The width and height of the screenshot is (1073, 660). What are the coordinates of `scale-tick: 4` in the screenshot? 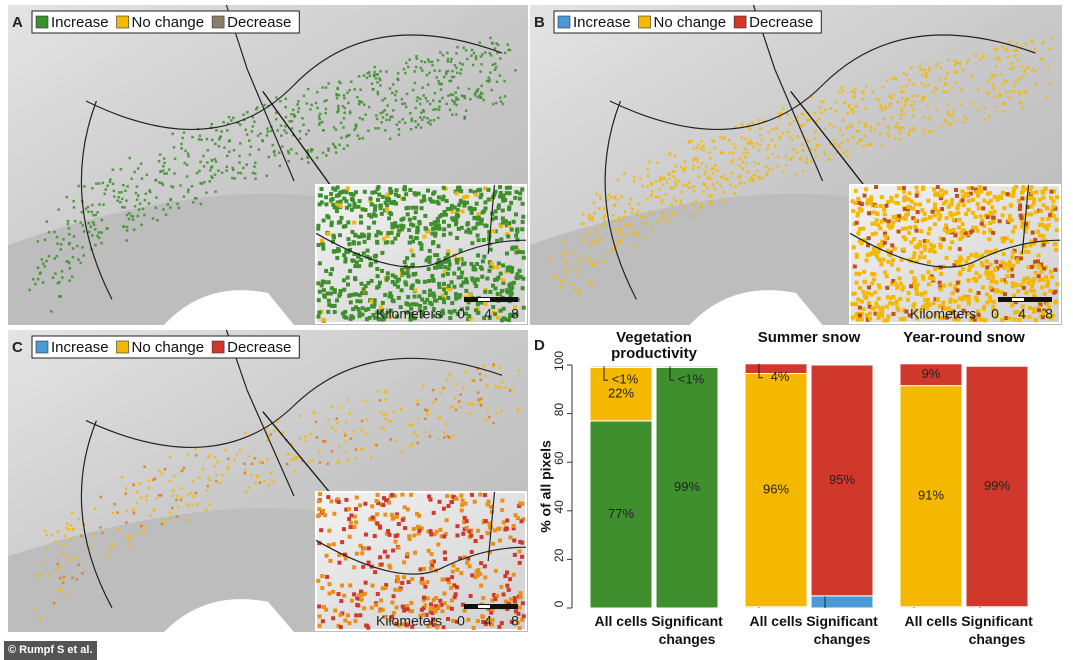 It's located at (488, 314).